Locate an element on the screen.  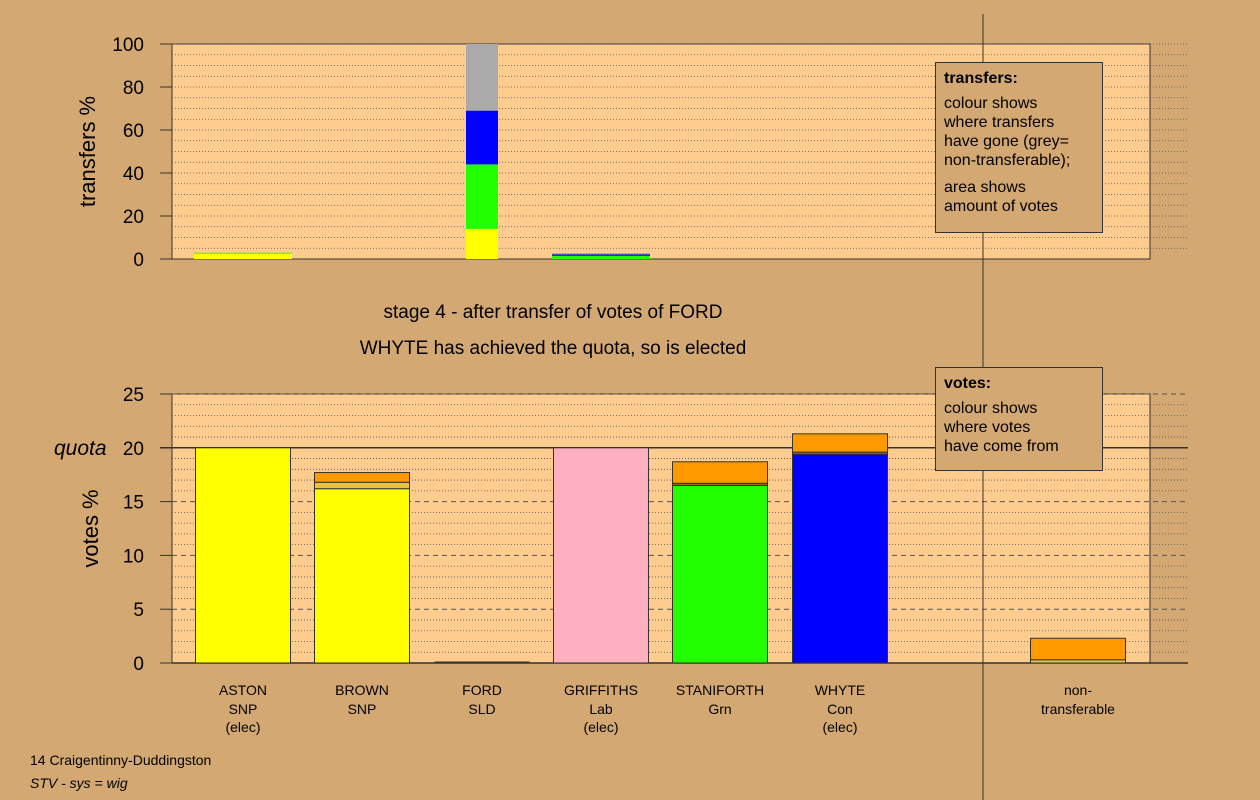
y-axis-label: votes % is located at coordinates (90, 528).